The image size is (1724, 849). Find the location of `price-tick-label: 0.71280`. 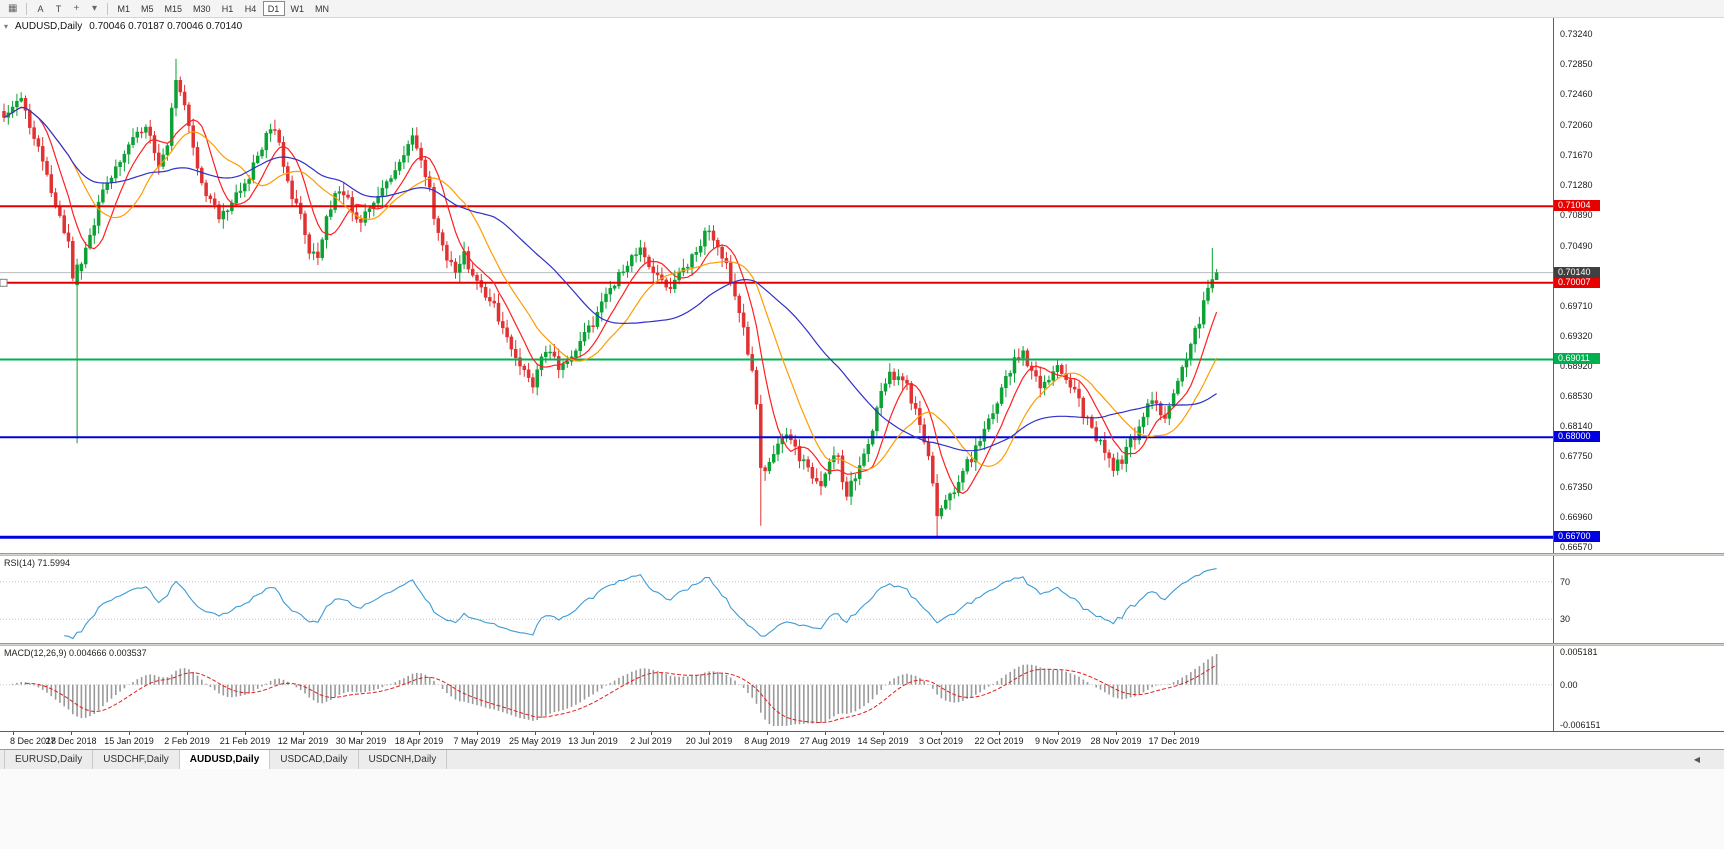

price-tick-label: 0.71280 is located at coordinates (1576, 185).